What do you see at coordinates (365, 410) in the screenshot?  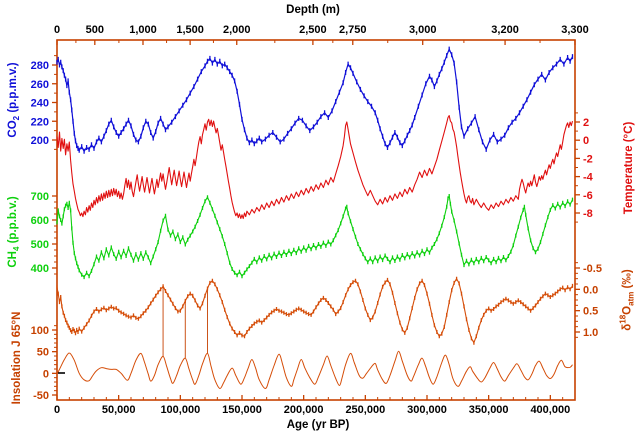 I see `age-tick-label: 250,000` at bounding box center [365, 410].